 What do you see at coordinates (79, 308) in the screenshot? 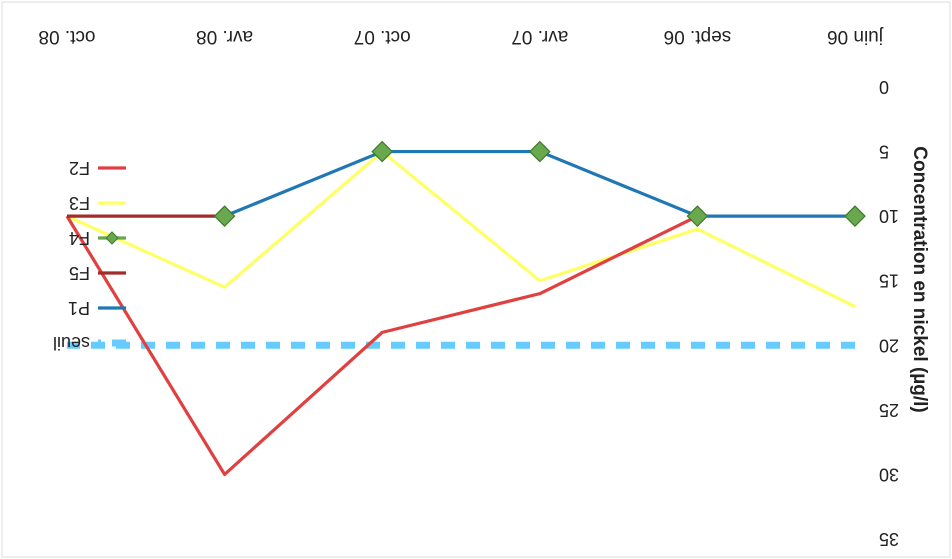
I see `legend-label: P1` at bounding box center [79, 308].